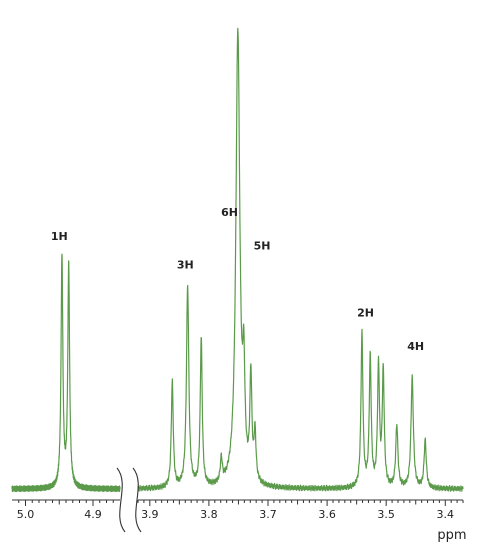 This screenshot has width=486, height=550. Describe the element at coordinates (209, 514) in the screenshot. I see `x-tick-label: 3.8` at that location.